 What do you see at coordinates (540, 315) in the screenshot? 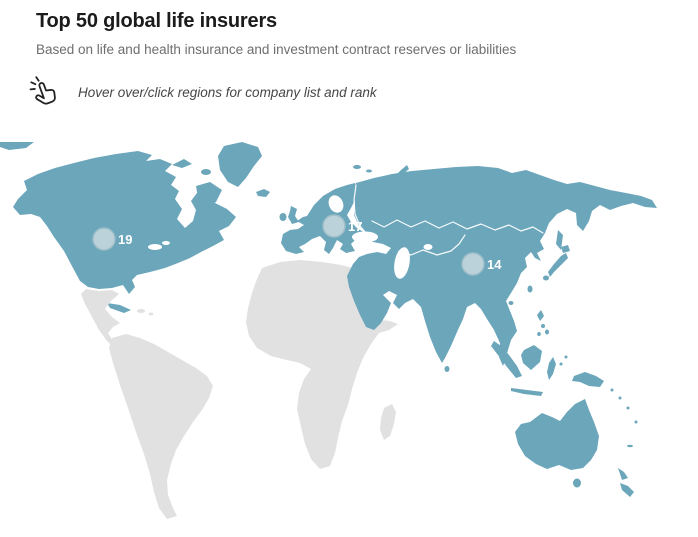
I see `luzon` at bounding box center [540, 315].